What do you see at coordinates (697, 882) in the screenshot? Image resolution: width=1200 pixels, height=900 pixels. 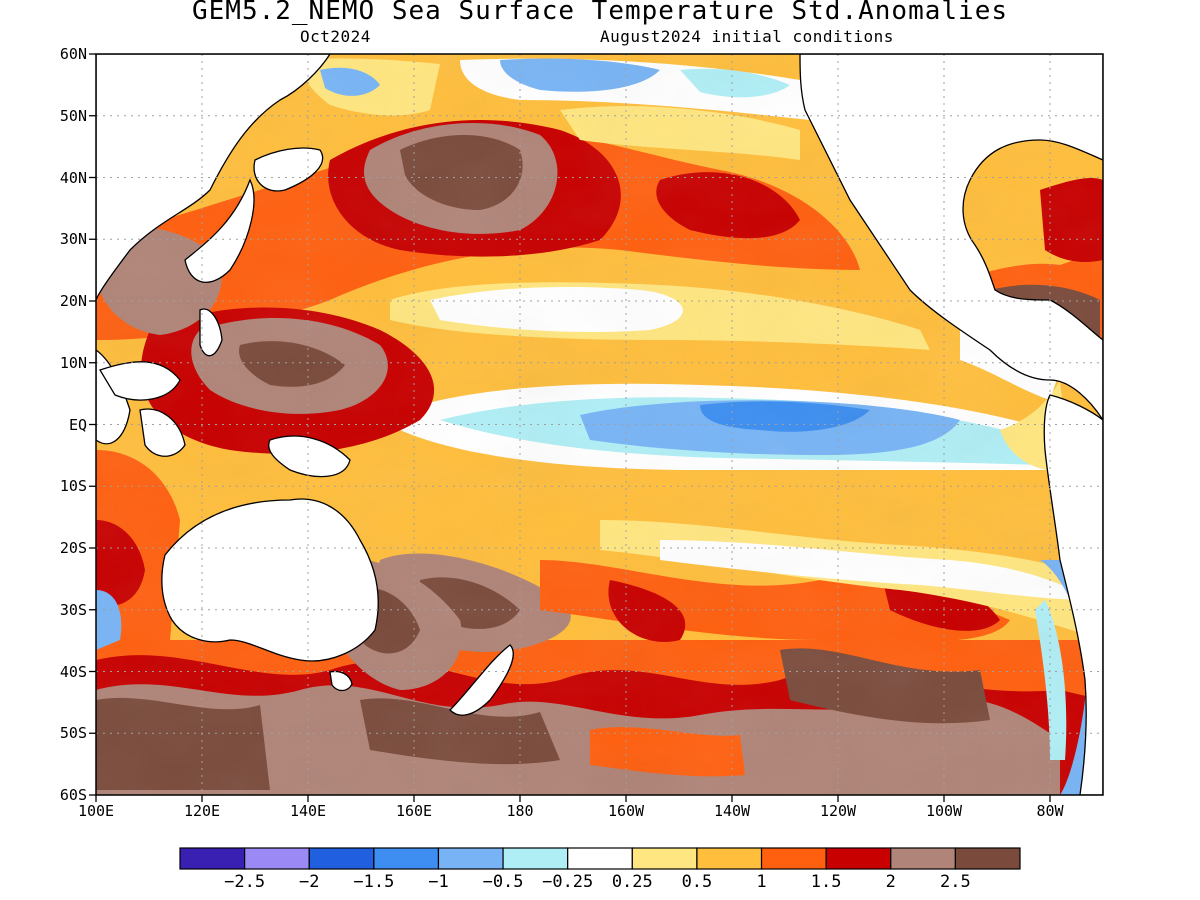 I see `colorbar-label: 0.5` at bounding box center [697, 882].